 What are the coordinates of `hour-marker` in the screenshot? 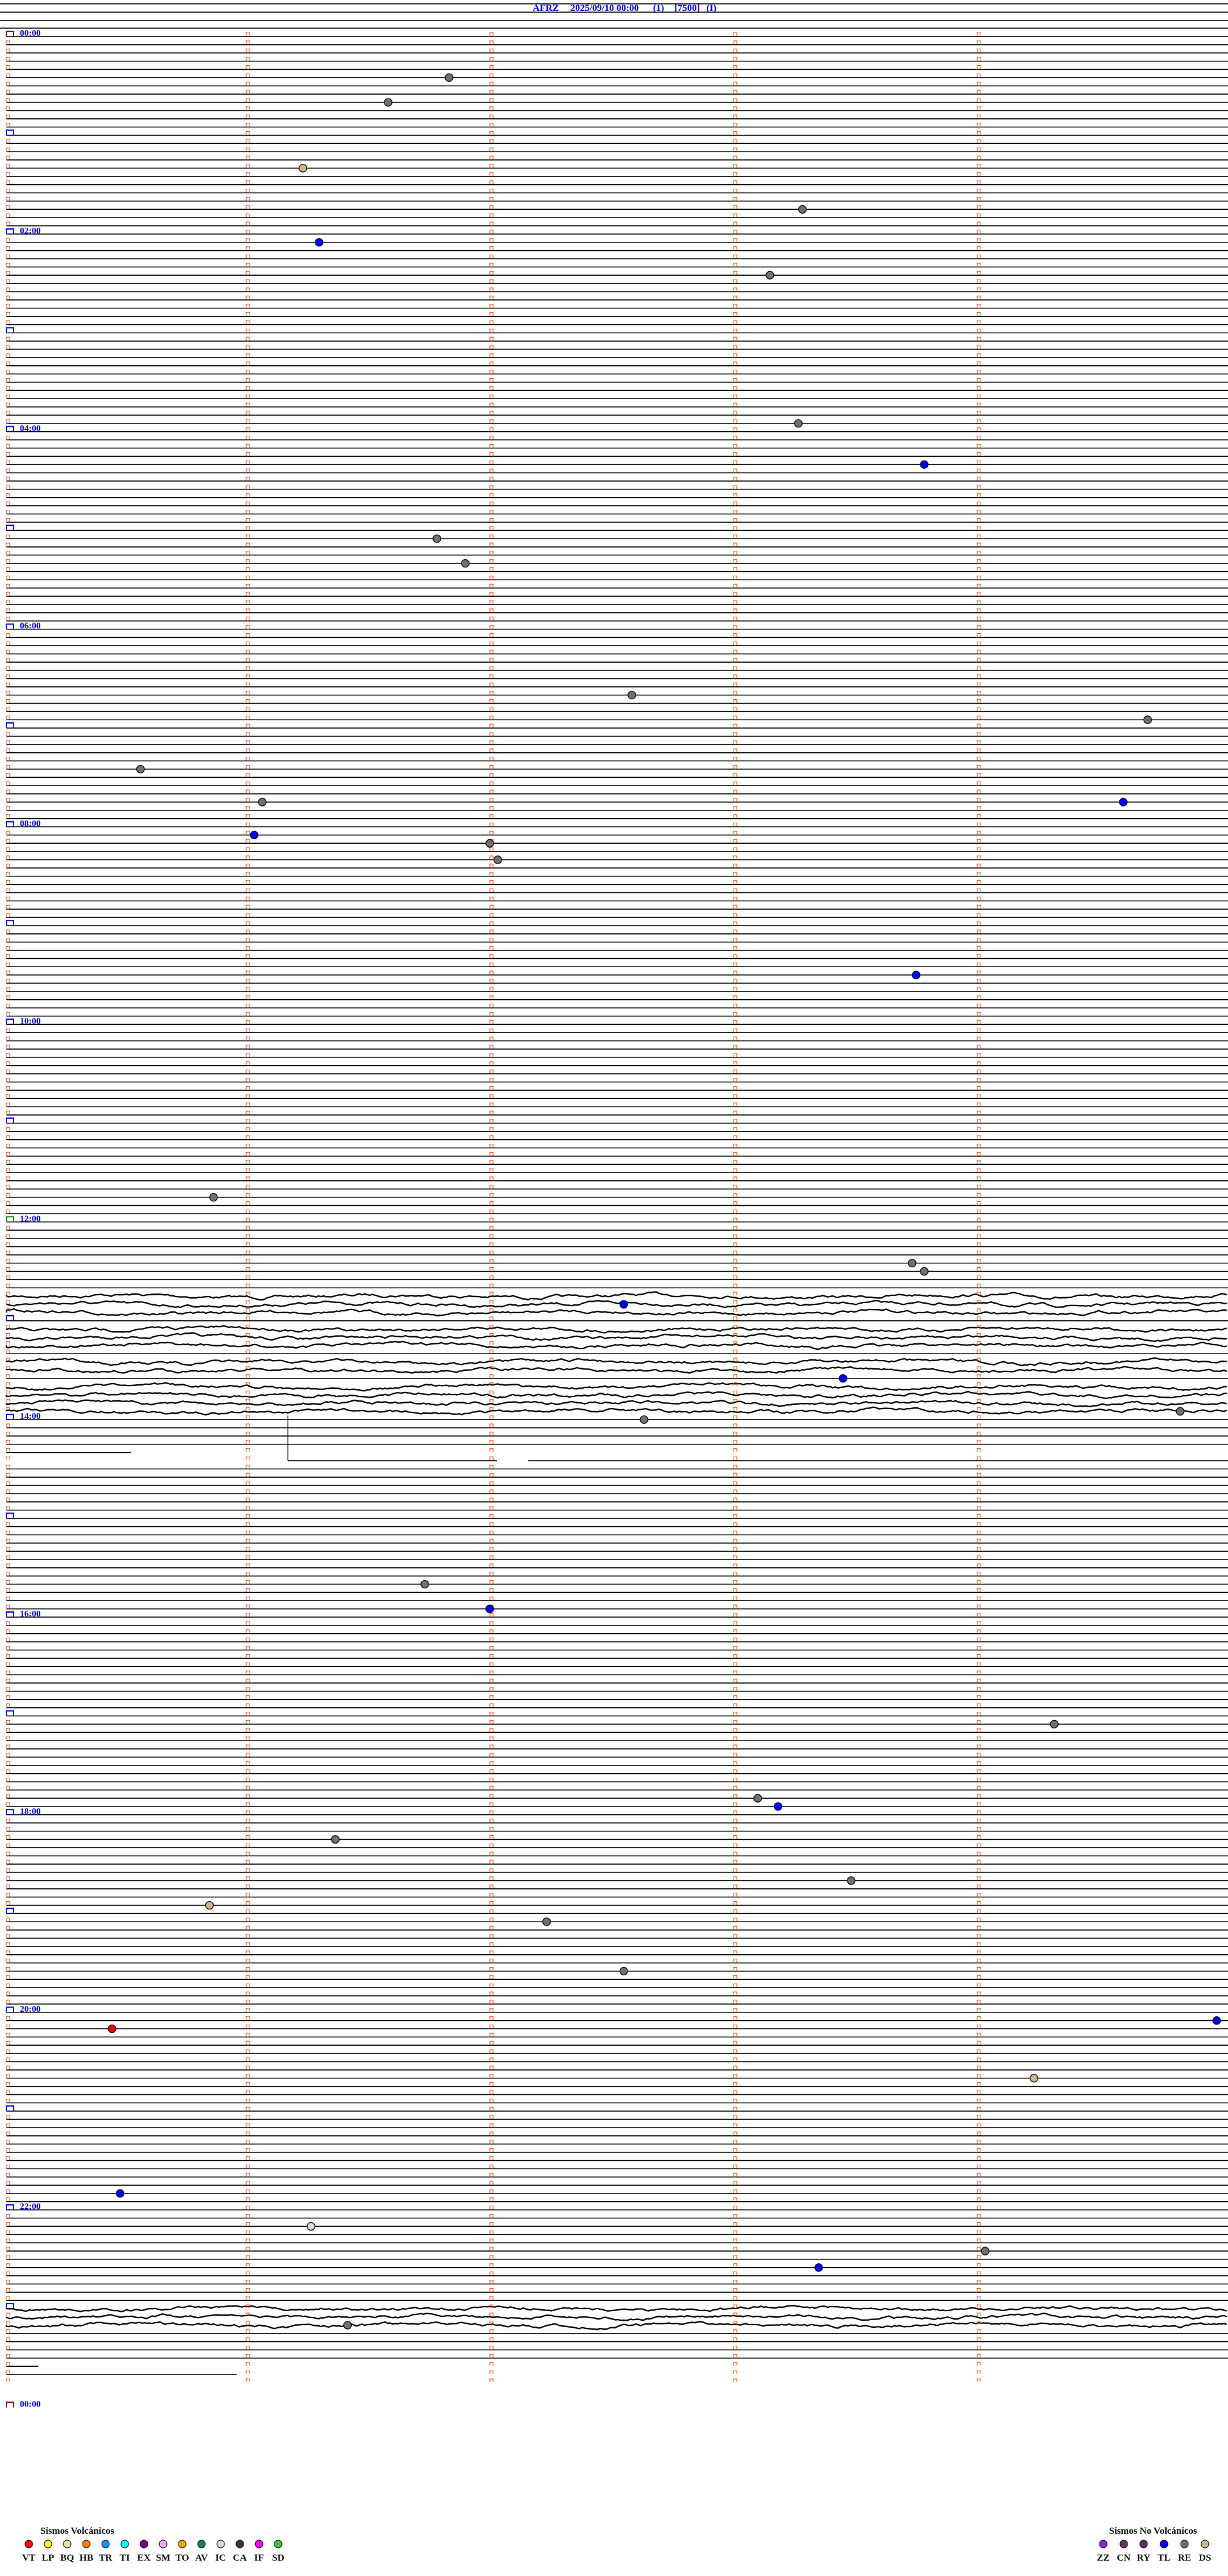 It's located at (10, 1318).